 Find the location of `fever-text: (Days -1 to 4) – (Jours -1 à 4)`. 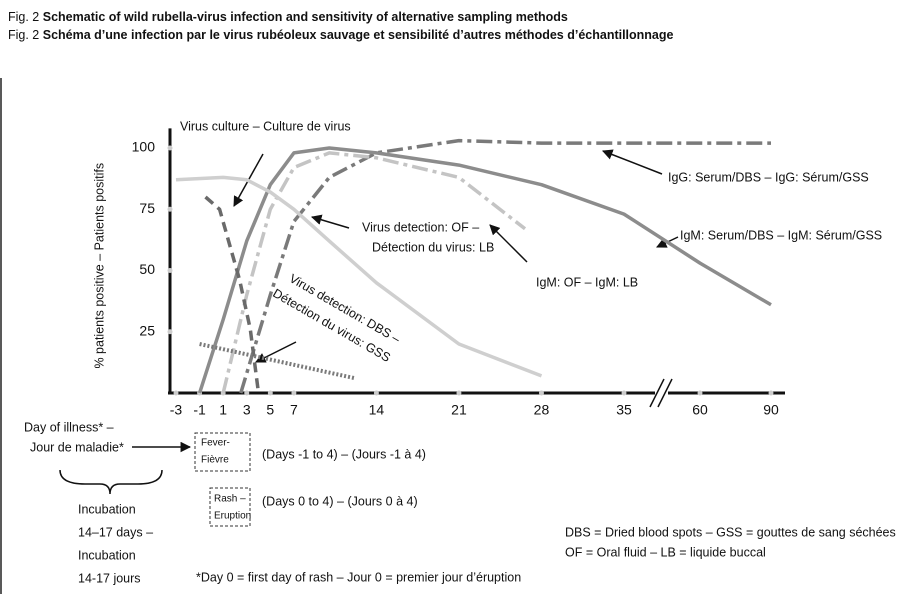

fever-text: (Days -1 to 4) – (Jours -1 à 4) is located at coordinates (344, 454).